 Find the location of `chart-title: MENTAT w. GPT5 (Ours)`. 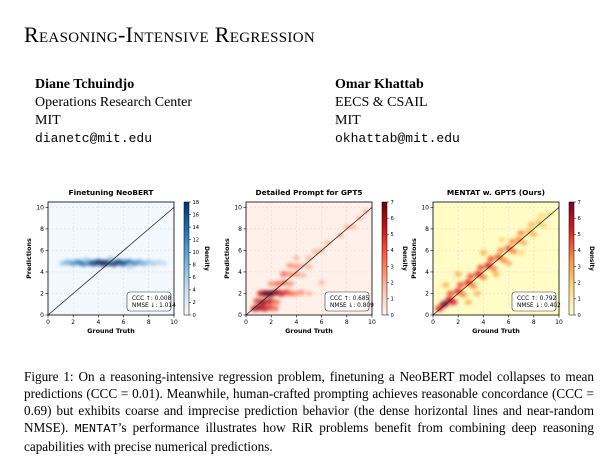

chart-title: MENTAT w. GPT5 (Ours) is located at coordinates (496, 192).